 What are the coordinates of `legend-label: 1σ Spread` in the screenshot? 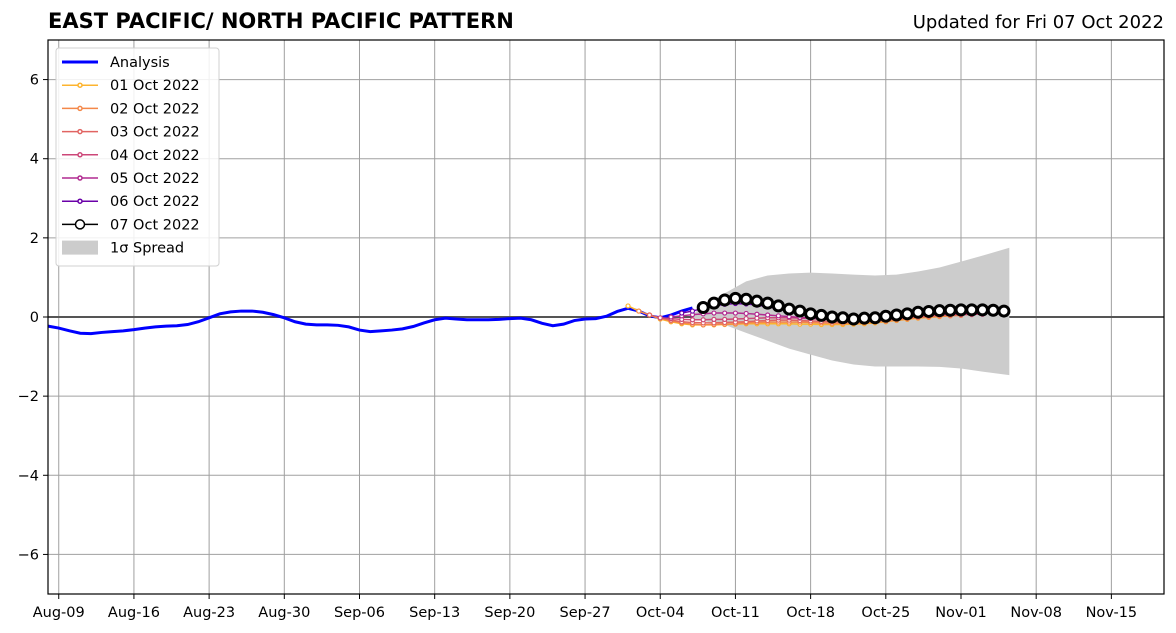 It's located at (147, 249).